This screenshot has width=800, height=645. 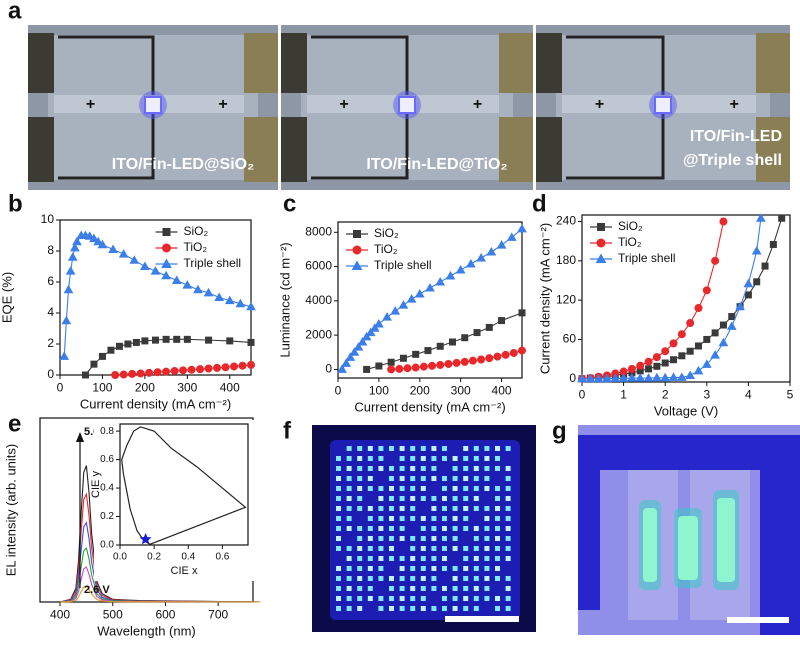 What do you see at coordinates (50, 343) in the screenshot?
I see `y-tick-label: 2` at bounding box center [50, 343].